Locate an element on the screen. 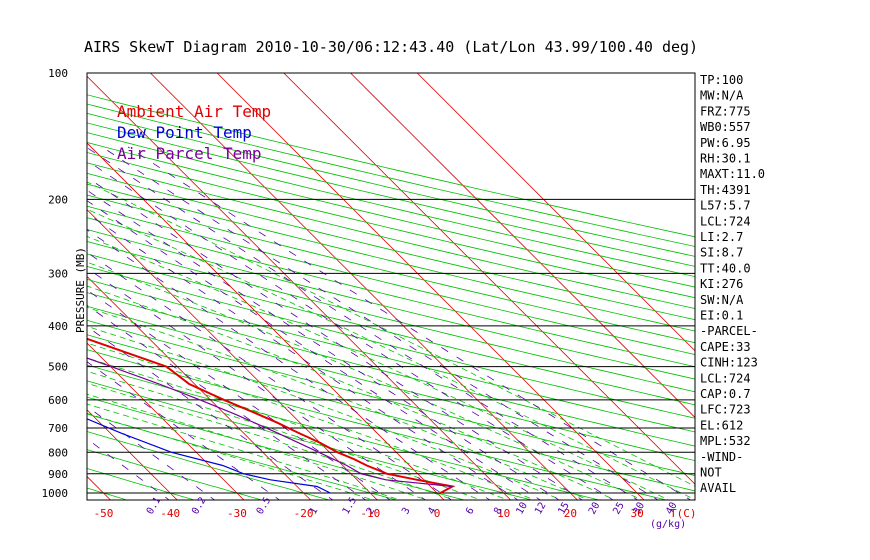 The height and width of the screenshot is (560, 870). pressure-tick-label: 900 is located at coordinates (58, 474).